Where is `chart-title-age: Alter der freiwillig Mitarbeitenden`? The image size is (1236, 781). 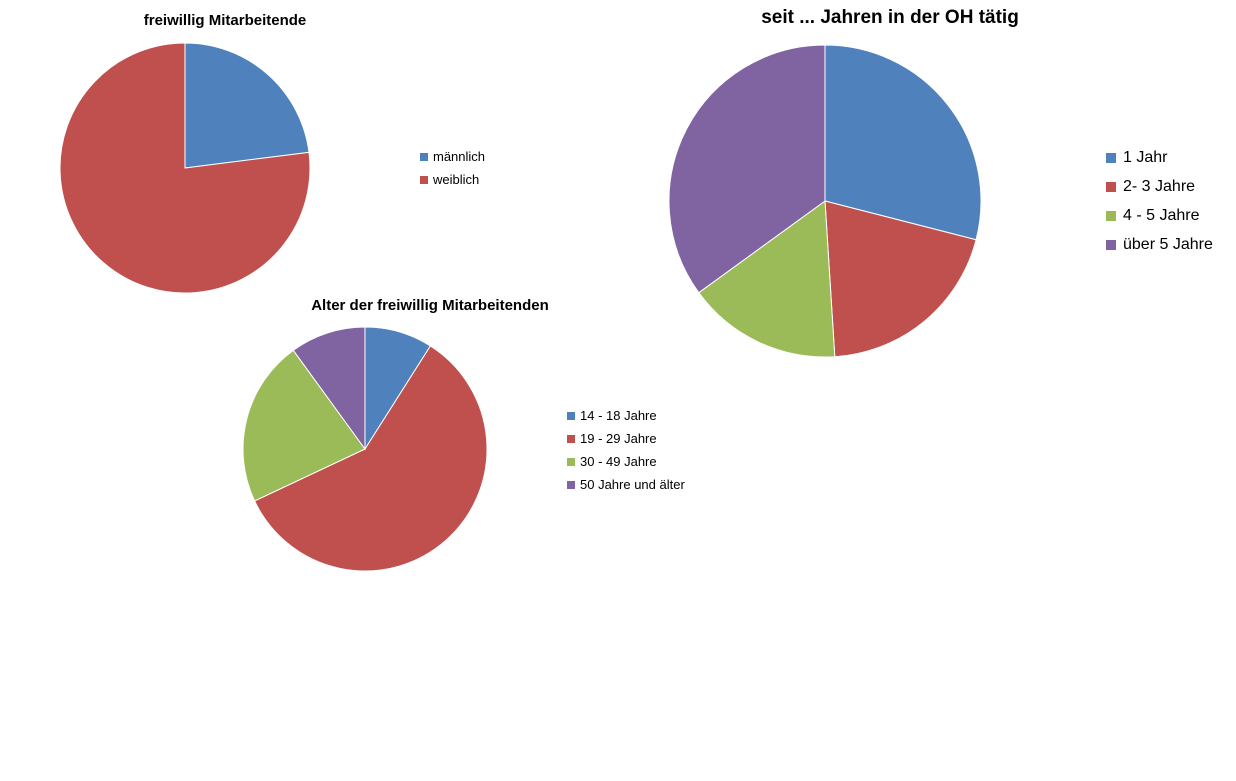
chart-title-age: Alter der freiwillig Mitarbeitenden is located at coordinates (430, 305).